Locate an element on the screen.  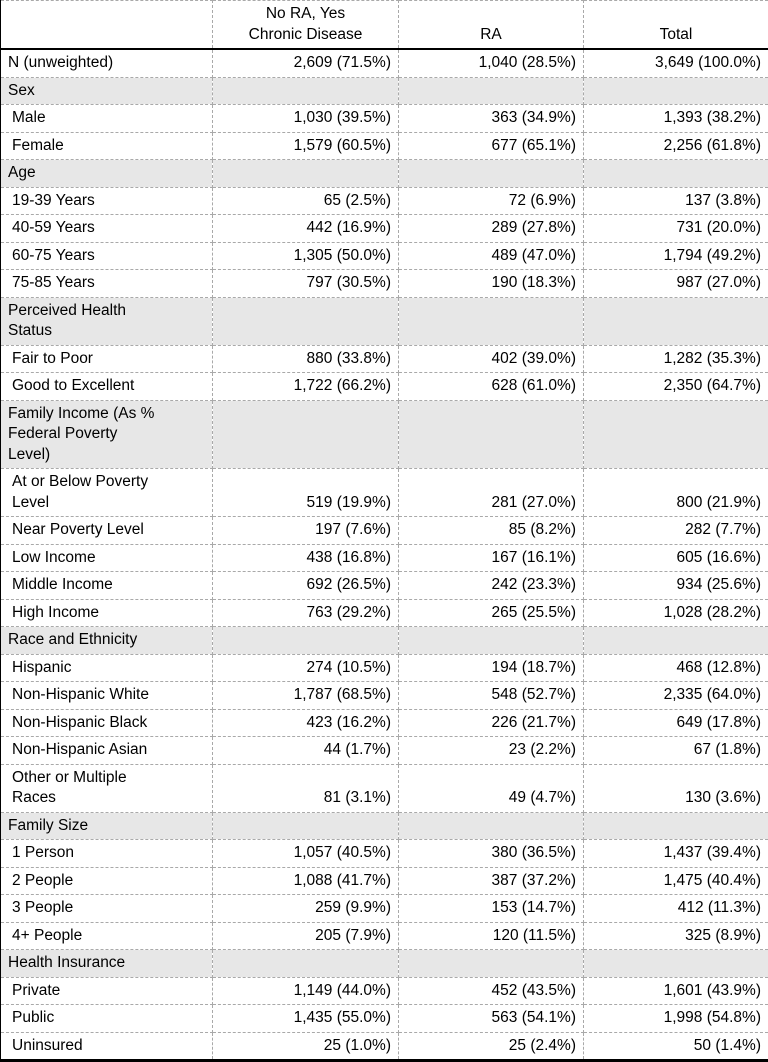
row-label: Non-Hispanic Asian is located at coordinates (107, 751).